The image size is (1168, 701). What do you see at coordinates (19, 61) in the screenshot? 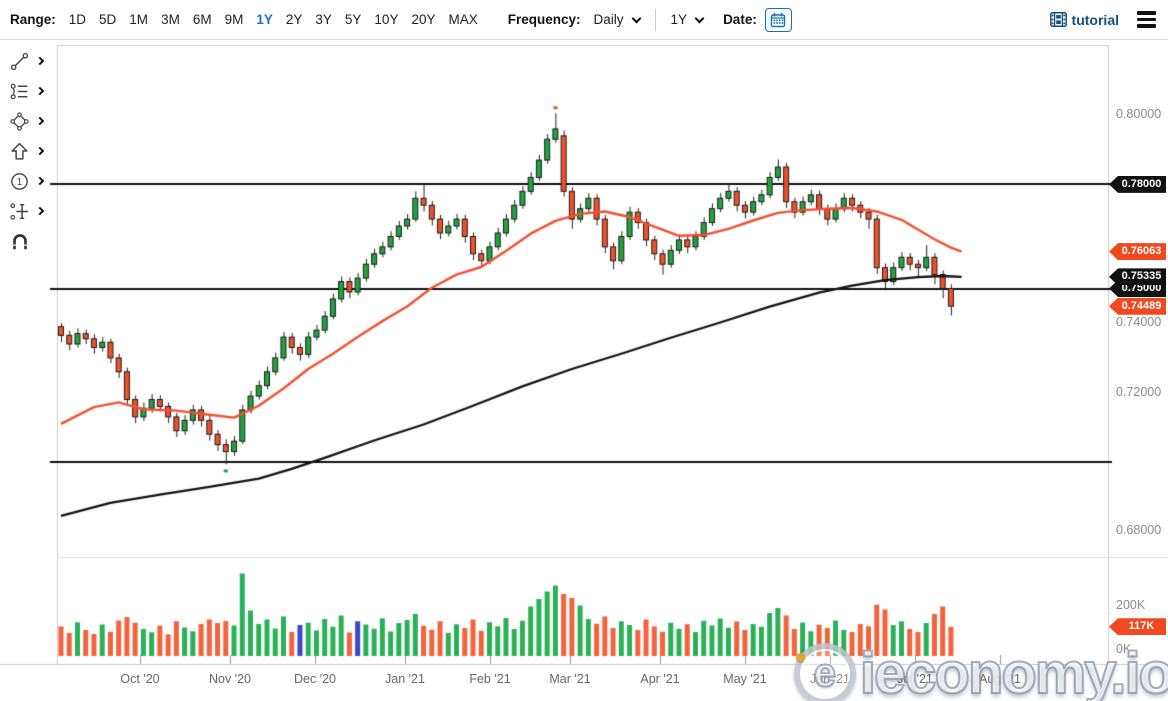
I see `trend-line-icon` at bounding box center [19, 61].